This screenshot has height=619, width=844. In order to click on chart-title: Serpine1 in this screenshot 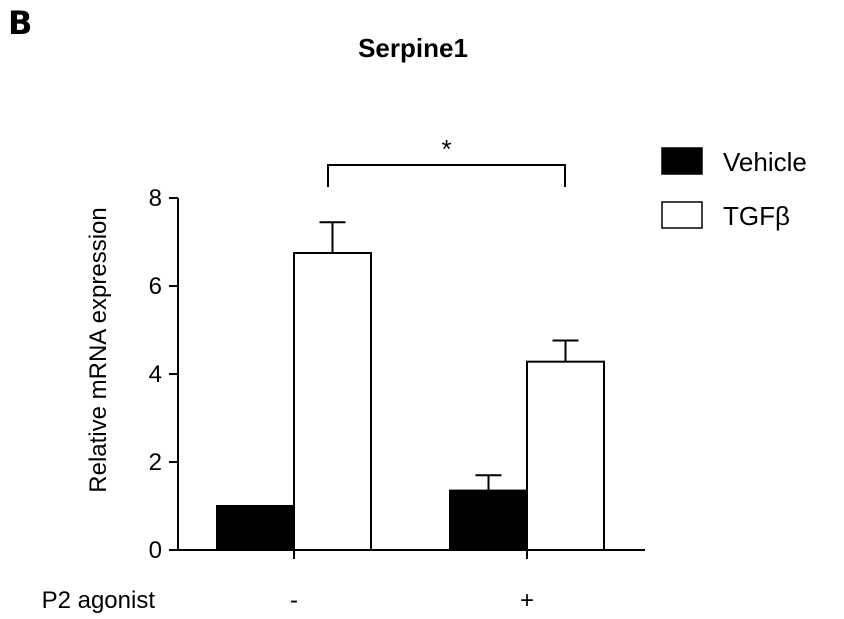, I will do `click(413, 48)`.